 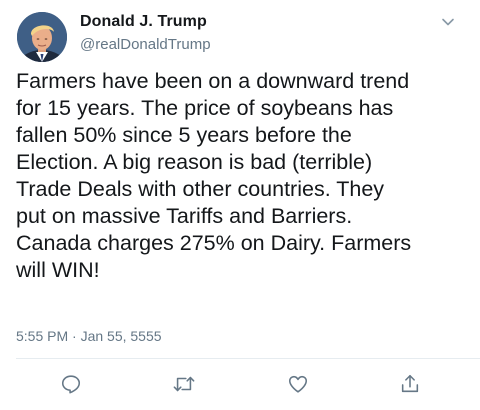 I want to click on timestamp: 5:55 PM · Jan 55, 5555, so click(x=89, y=336).